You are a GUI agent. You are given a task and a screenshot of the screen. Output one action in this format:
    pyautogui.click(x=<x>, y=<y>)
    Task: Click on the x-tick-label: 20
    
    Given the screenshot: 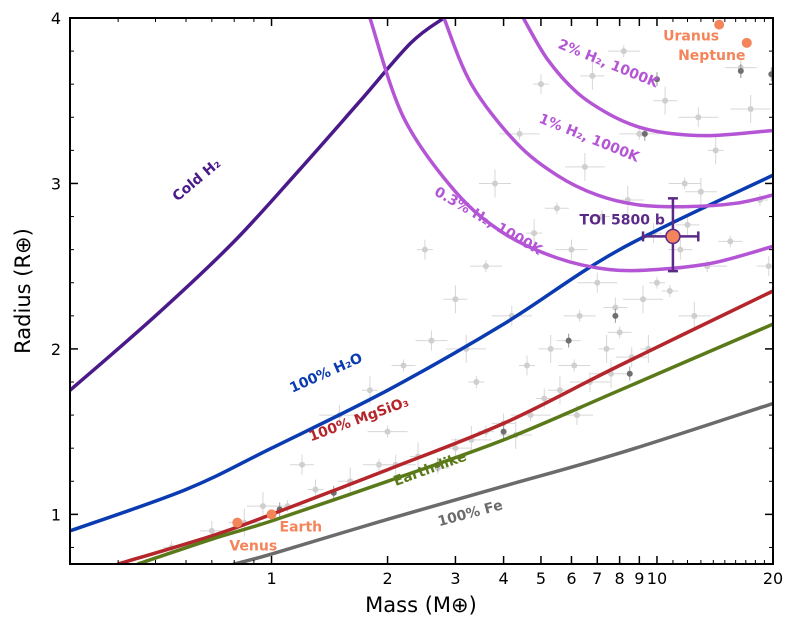 What is the action you would take?
    pyautogui.click(x=773, y=578)
    